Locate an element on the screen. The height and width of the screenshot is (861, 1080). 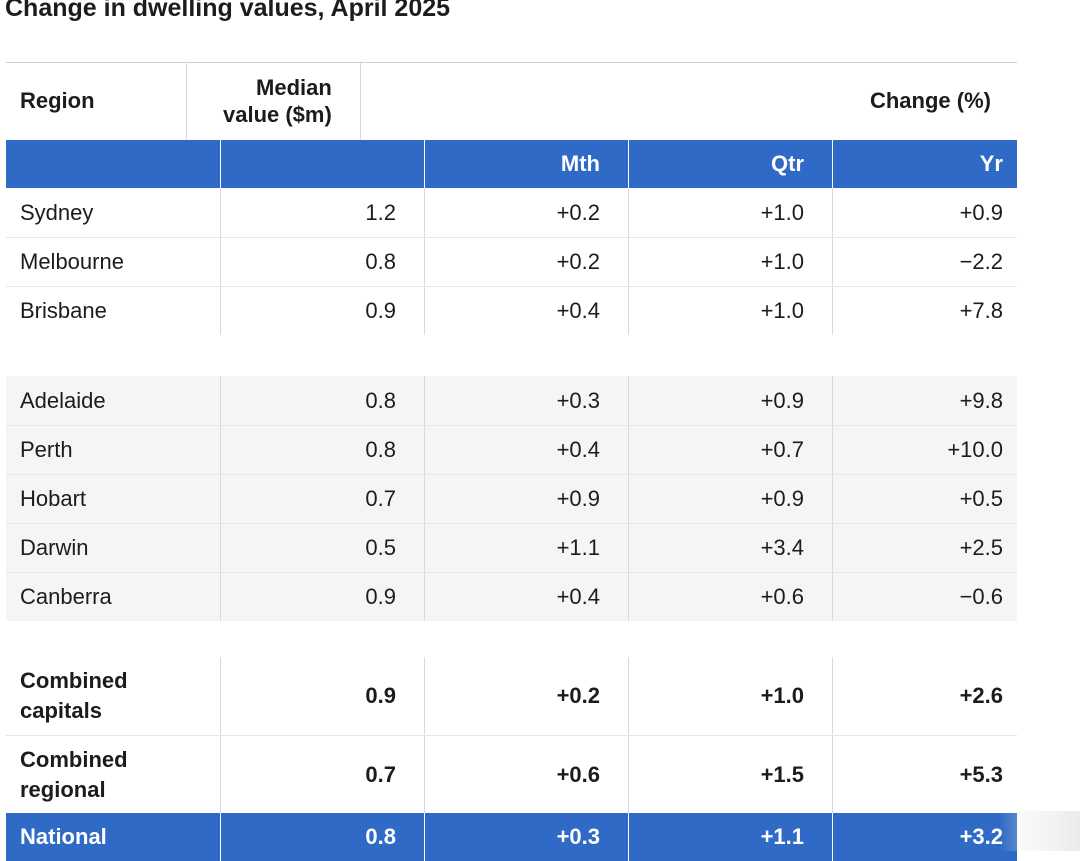
table-row: Brisbane 0.9 +0.4 +1.0 +7.8 is located at coordinates (511, 310).